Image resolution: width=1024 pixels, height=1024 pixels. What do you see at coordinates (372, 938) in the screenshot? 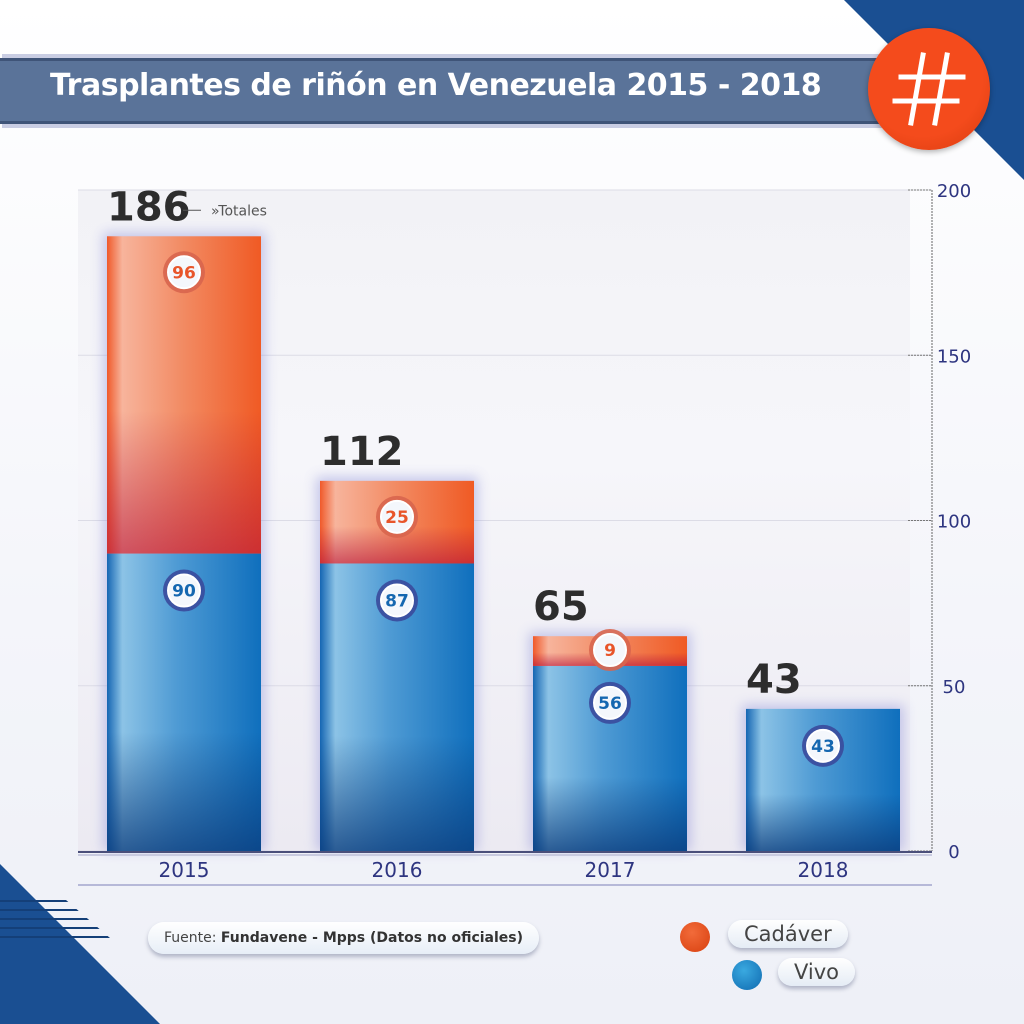
I see `source-value: Fundavene - Mpps (Datos no oficiales)` at bounding box center [372, 938].